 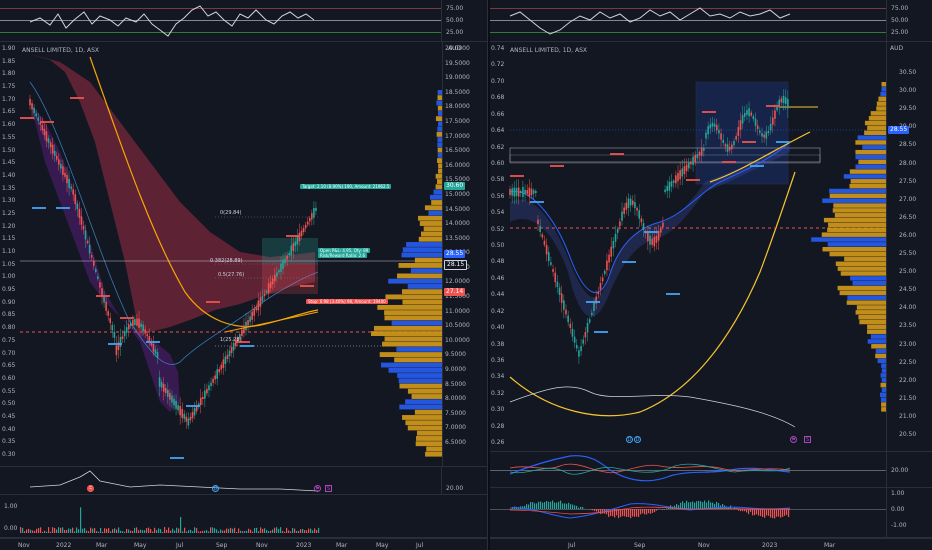 I want to click on left-axis-tick: 0.65, so click(x=9, y=366).